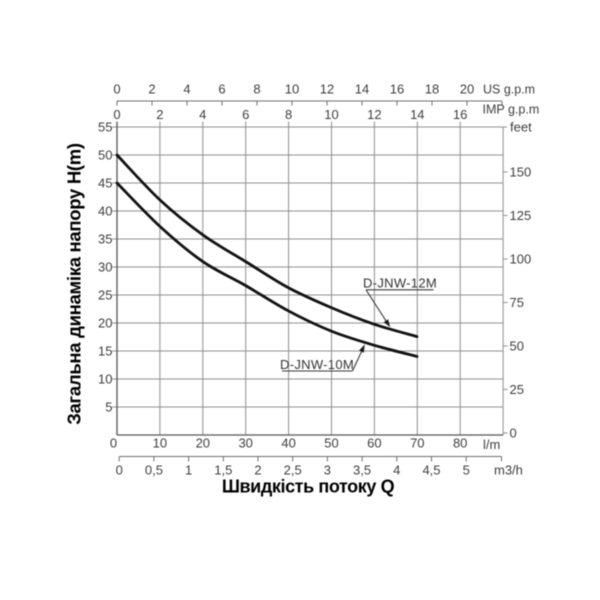 Image resolution: width=600 pixels, height=600 pixels. Describe the element at coordinates (517, 302) in the screenshot. I see `svg-text: 75` at that location.